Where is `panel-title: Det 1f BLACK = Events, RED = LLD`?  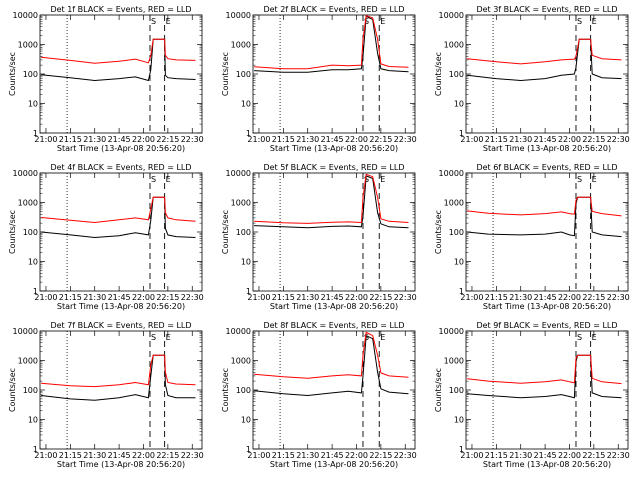
panel-title: Det 1f BLACK = Events, RED = LLD is located at coordinates (120, 9).